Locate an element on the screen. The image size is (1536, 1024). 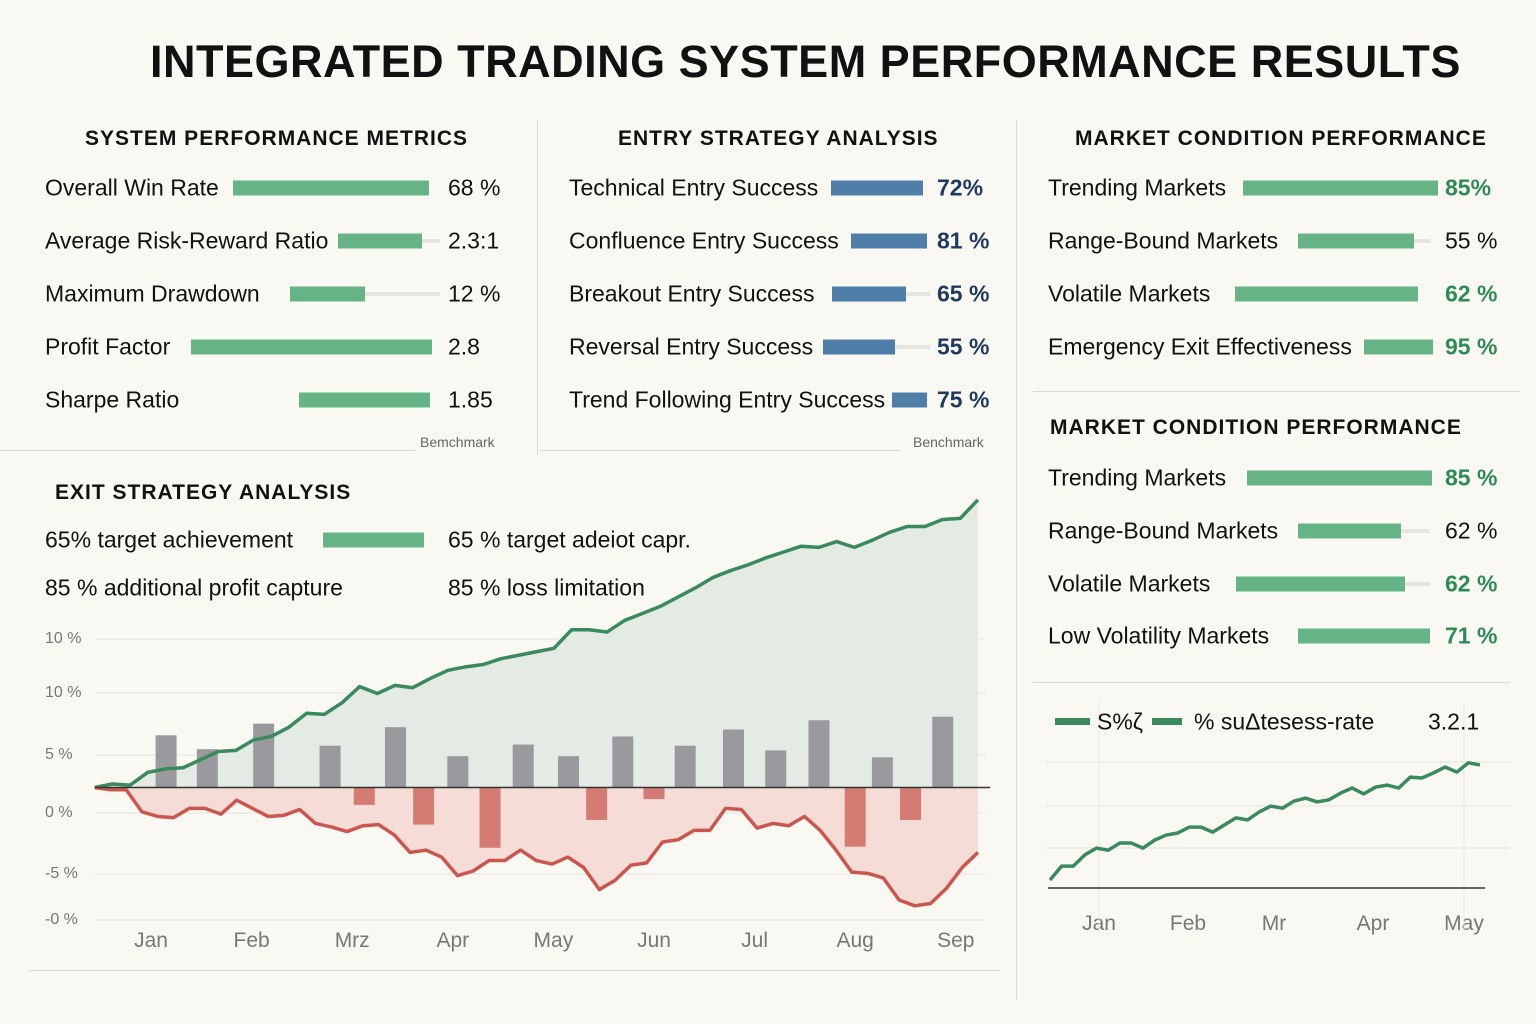
exit-stat-text: additional profit capture is located at coordinates (223, 587).